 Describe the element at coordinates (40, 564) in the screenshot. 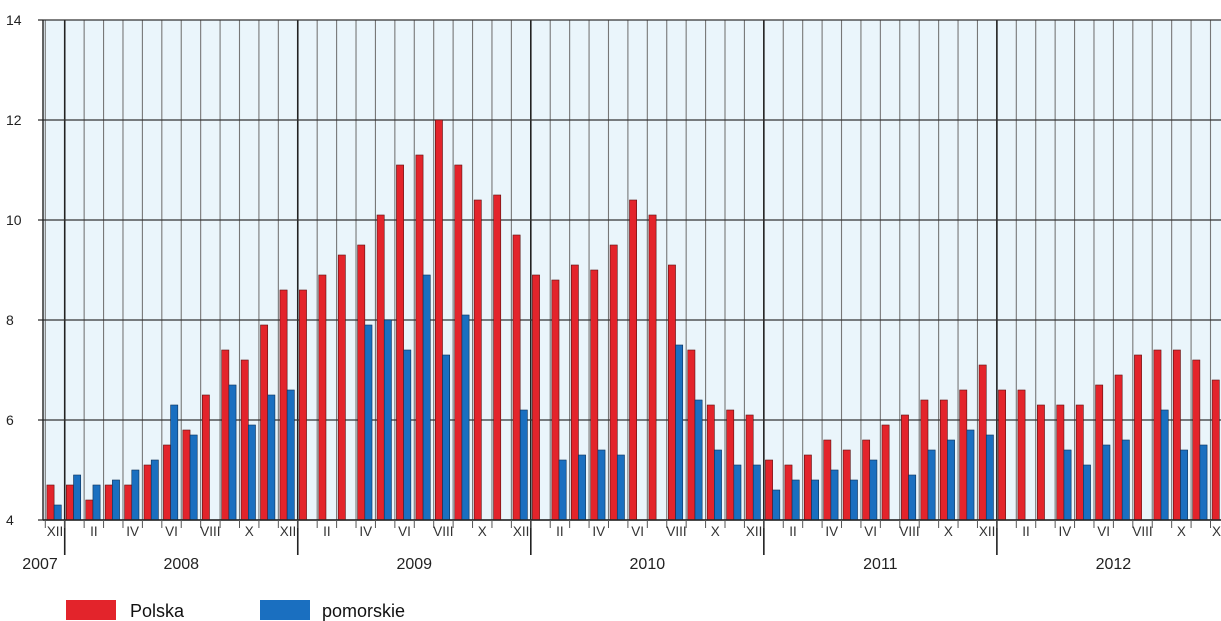

I see `year-label: 2007` at that location.